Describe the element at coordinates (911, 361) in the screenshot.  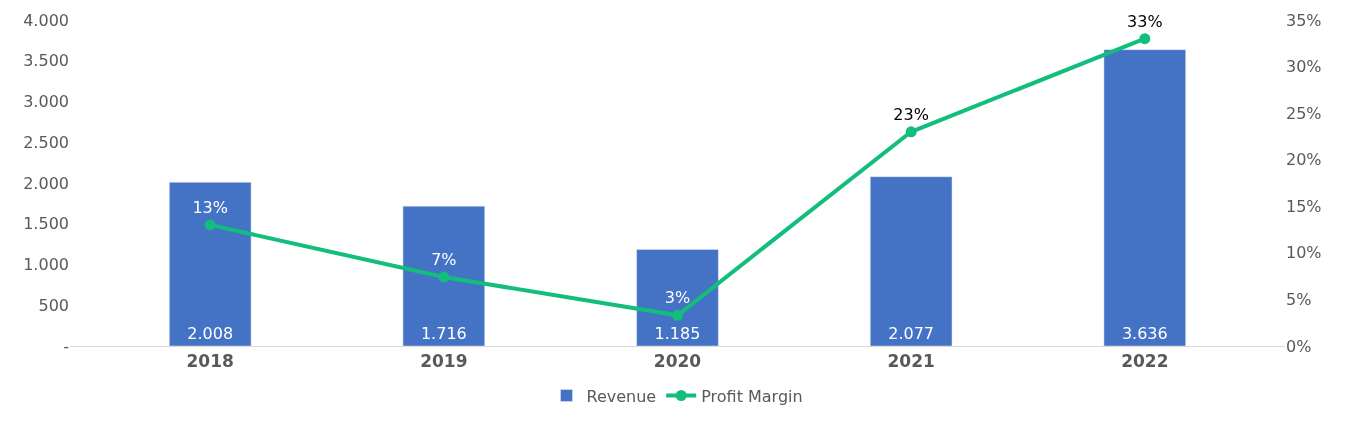
I see `x-tick-label: 2021` at that location.